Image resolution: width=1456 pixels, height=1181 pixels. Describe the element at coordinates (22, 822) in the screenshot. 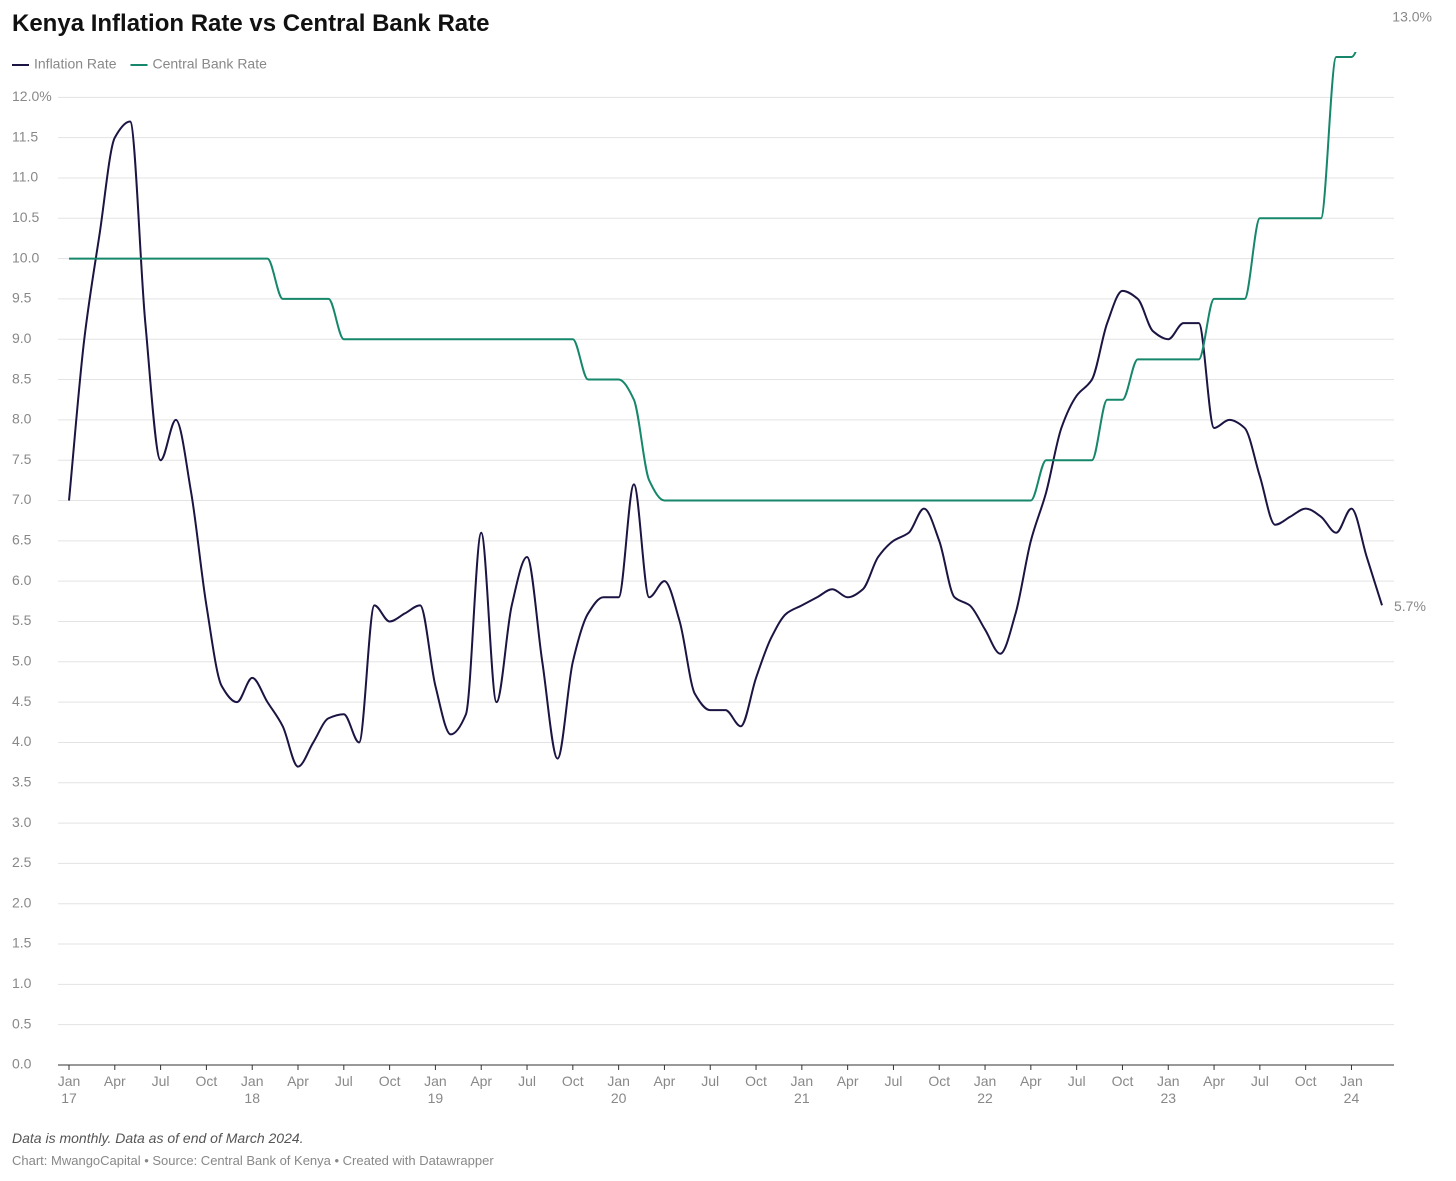

I see `y-tick-label: 3.0` at that location.